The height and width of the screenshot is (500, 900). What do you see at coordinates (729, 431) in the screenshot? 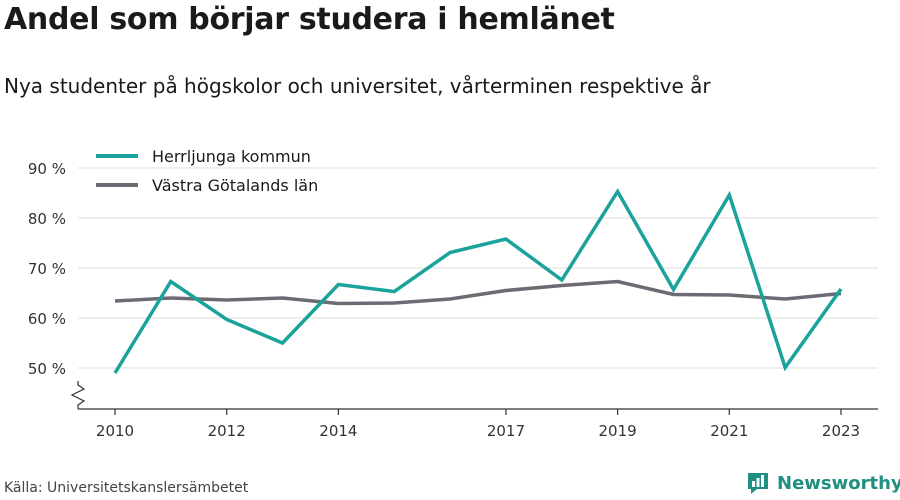
I see `x-tick-label: 2021` at bounding box center [729, 431].